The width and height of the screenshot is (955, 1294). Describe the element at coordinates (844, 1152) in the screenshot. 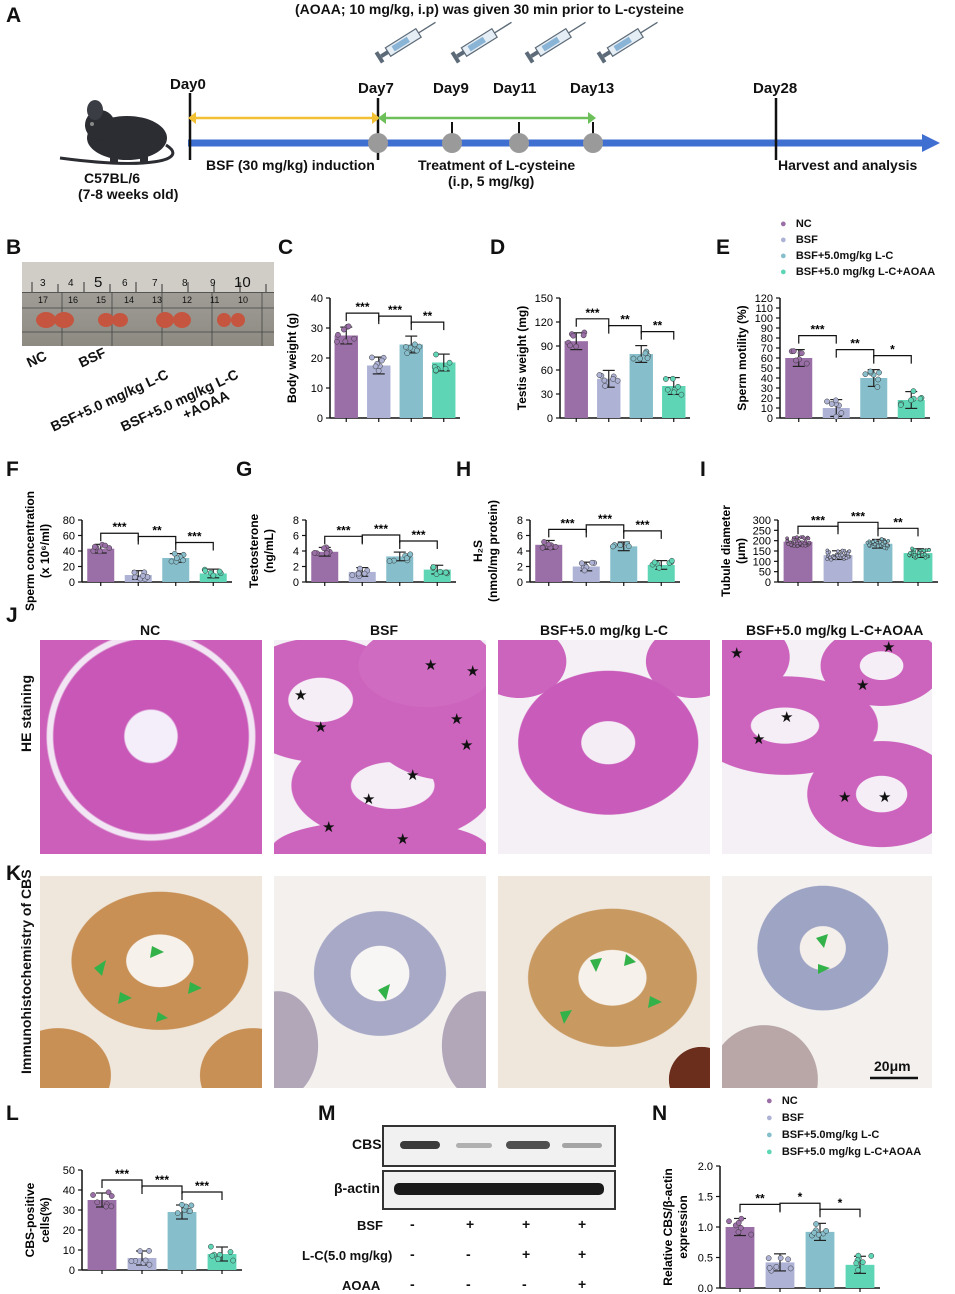

I see `legend-item: ● BSF+5.0 mg/kg L-C+AOAA` at that location.